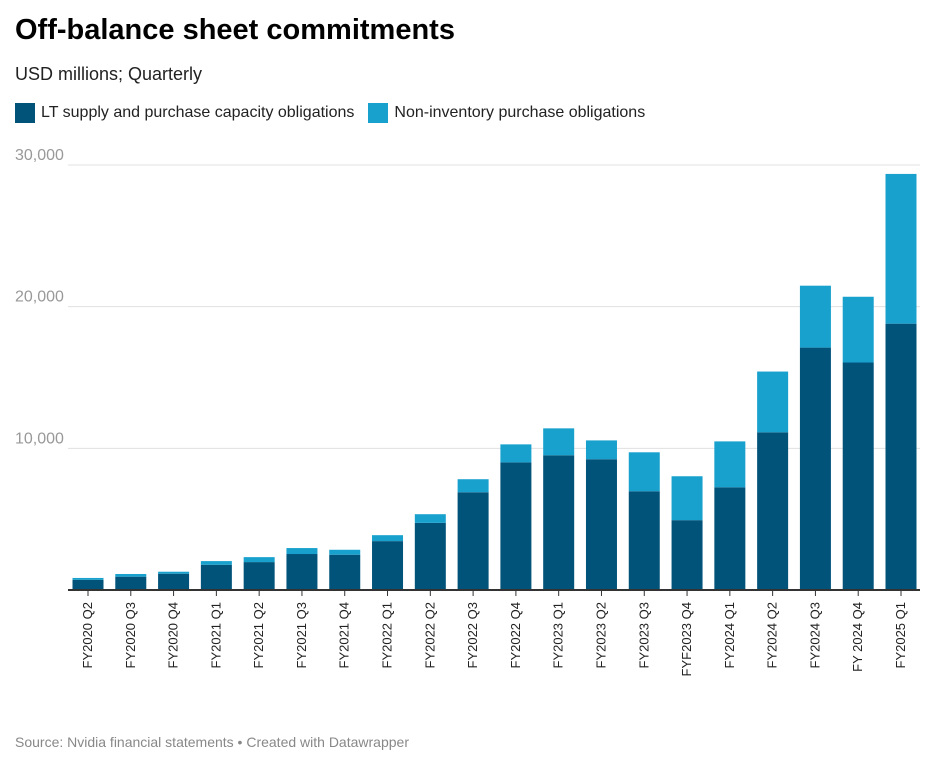 The image size is (936, 766). I want to click on x-tick-label: FY2022 Q2, so click(429, 635).